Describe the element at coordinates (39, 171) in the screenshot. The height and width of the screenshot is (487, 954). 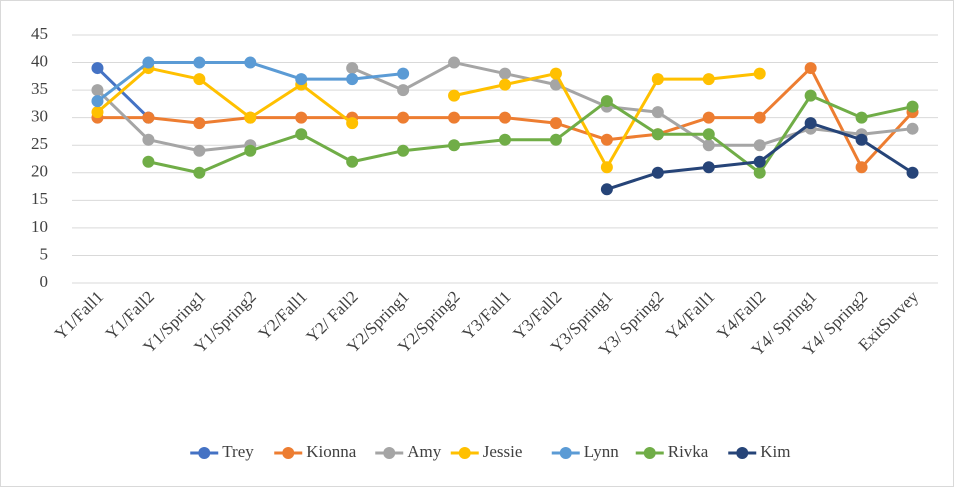
I see `y-tick-label: 20` at that location.